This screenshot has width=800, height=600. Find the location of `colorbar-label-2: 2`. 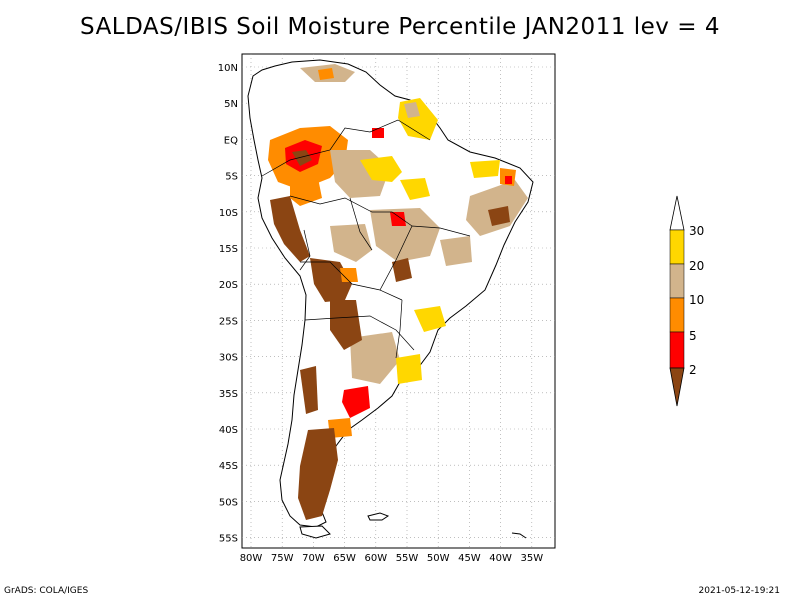

colorbar-label-2: 2 is located at coordinates (693, 370).